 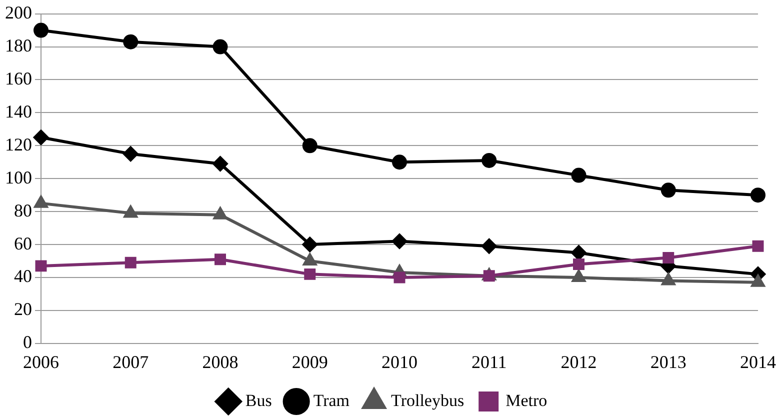 What do you see at coordinates (18, 12) in the screenshot?
I see `y-tick-label: 200` at bounding box center [18, 12].